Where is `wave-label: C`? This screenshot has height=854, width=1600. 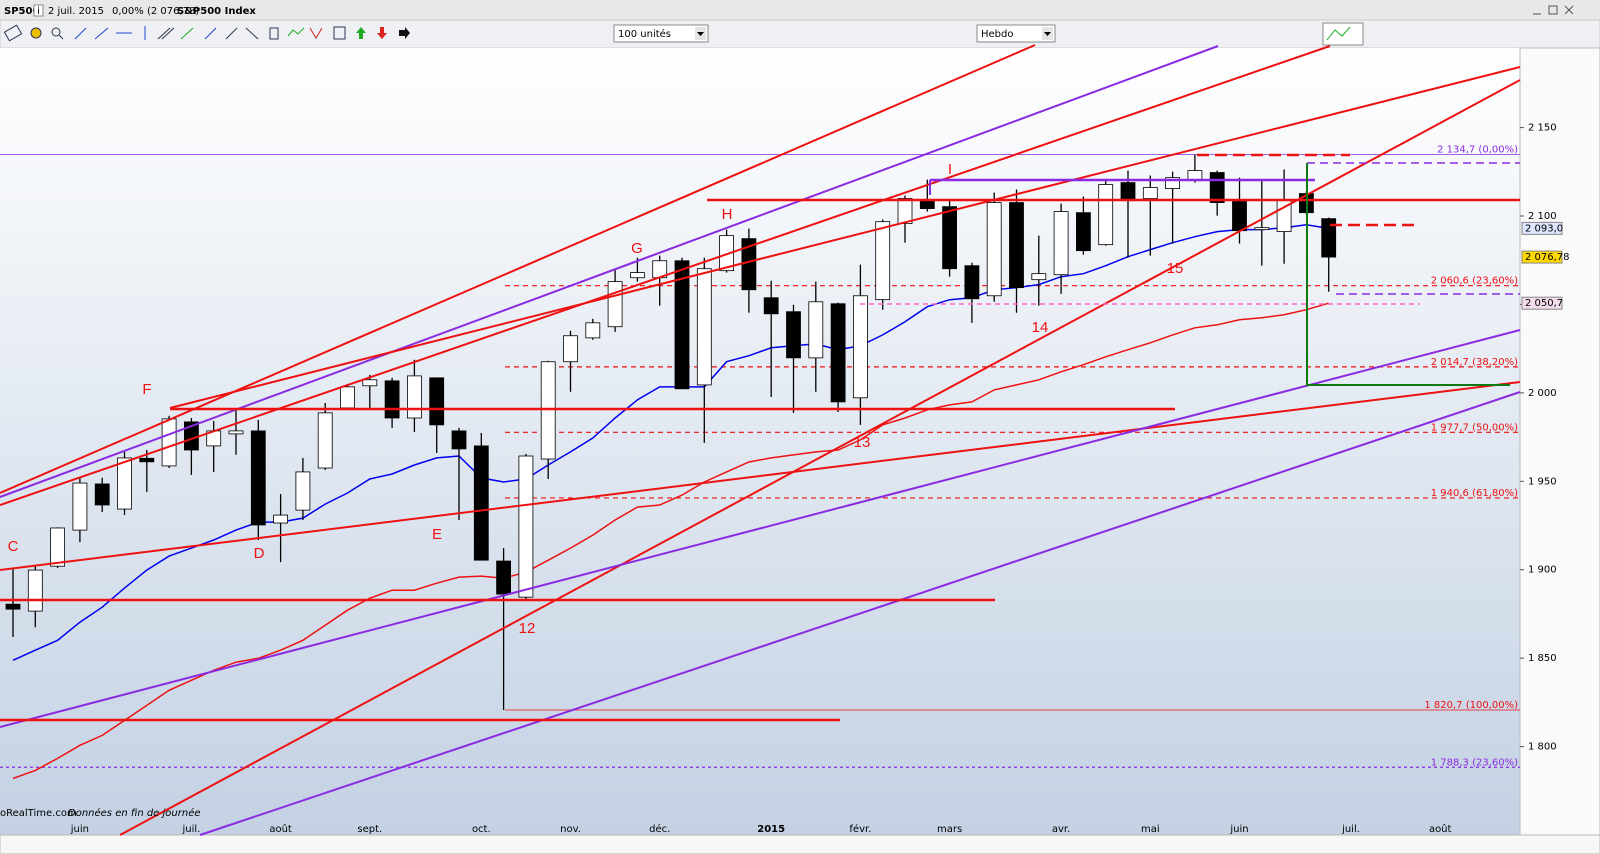
wave-label: C is located at coordinates (13, 546).